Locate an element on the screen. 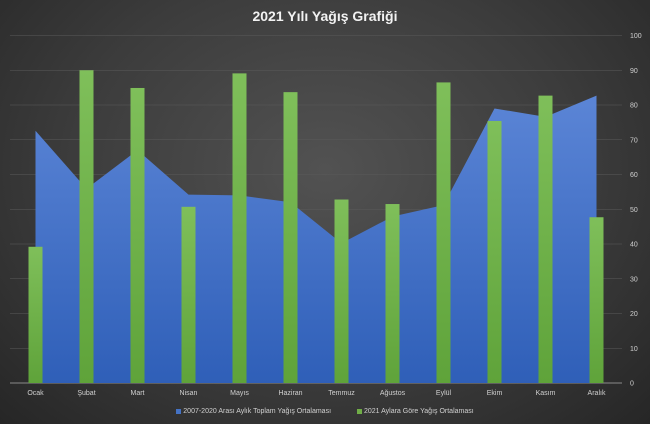  bar-Mayıs is located at coordinates (239, 228).